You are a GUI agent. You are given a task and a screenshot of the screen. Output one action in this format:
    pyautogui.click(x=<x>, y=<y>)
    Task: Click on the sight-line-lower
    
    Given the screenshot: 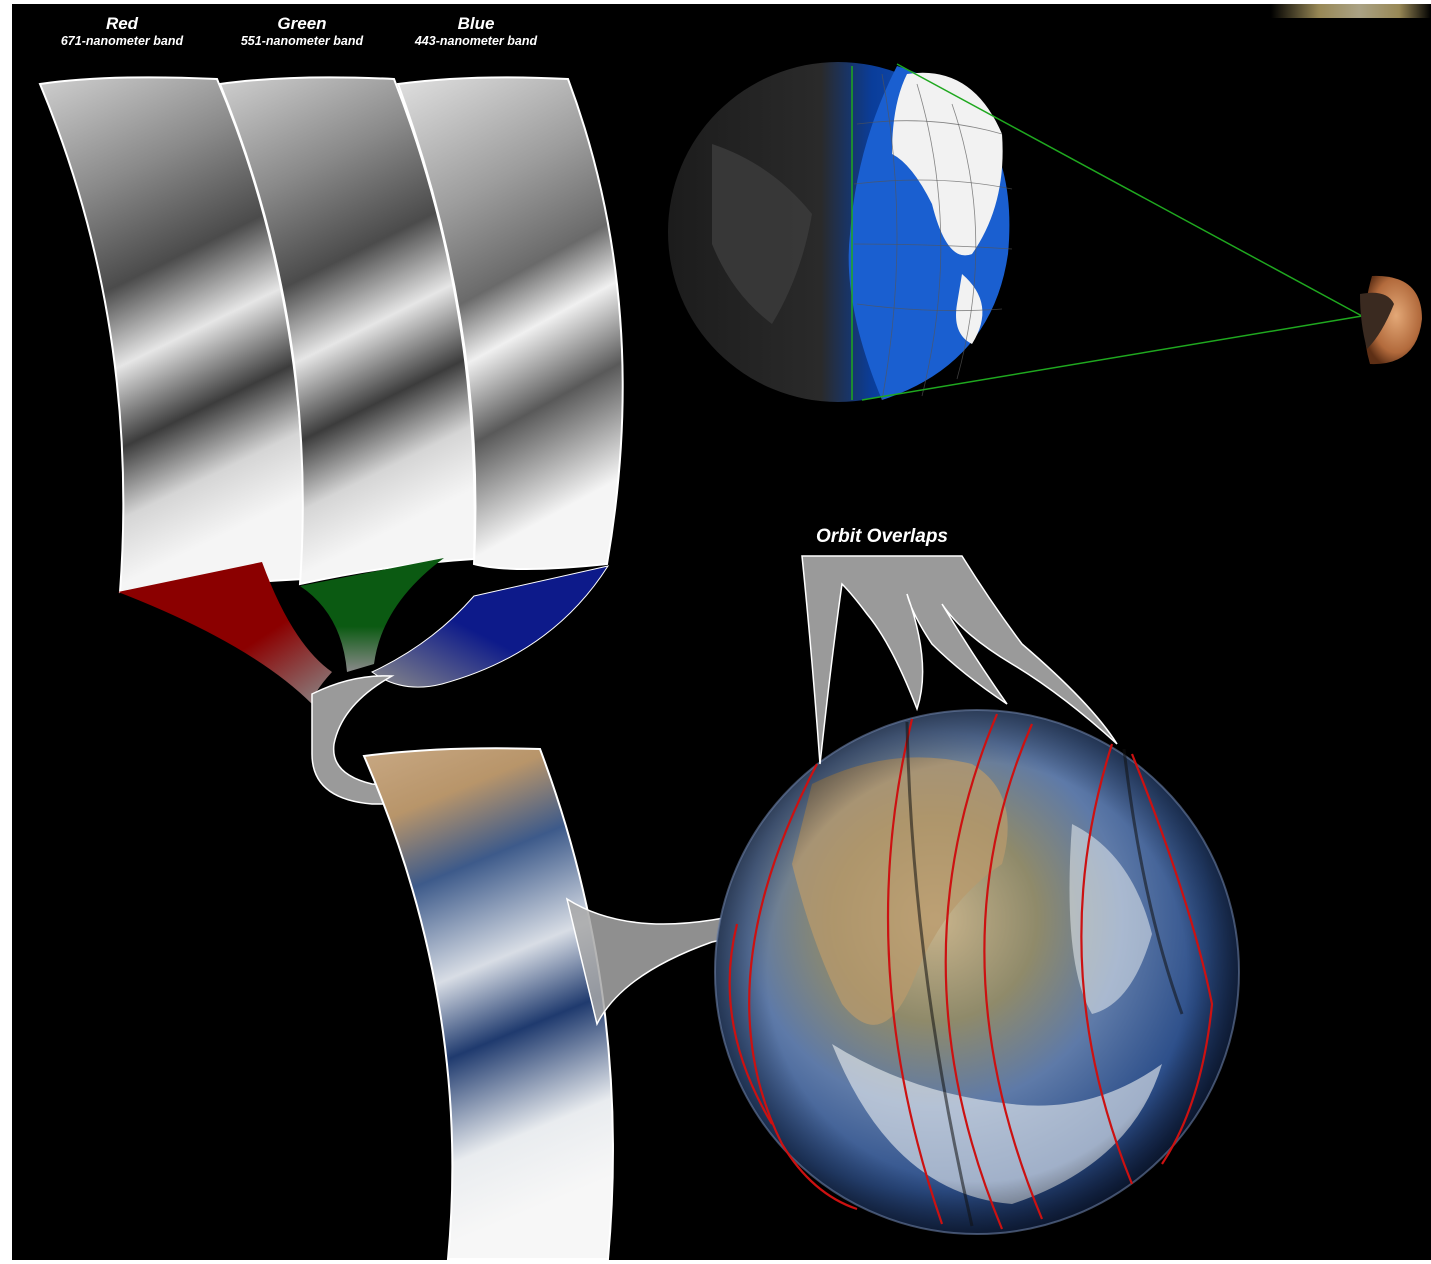 What is the action you would take?
    pyautogui.click(x=1112, y=358)
    